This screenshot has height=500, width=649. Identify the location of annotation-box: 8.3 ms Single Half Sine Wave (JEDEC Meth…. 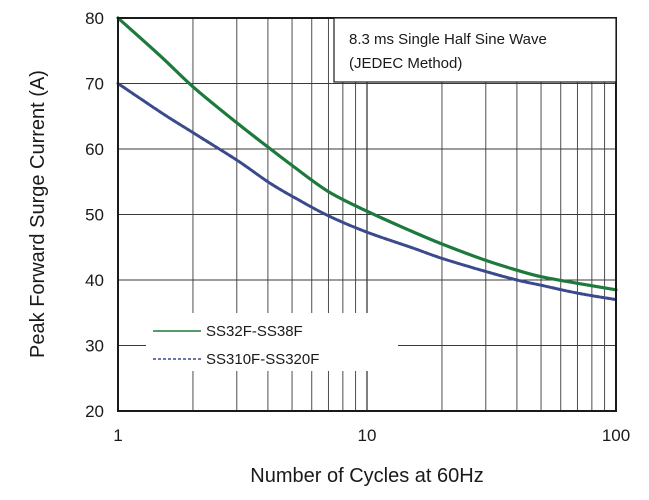
(475, 50).